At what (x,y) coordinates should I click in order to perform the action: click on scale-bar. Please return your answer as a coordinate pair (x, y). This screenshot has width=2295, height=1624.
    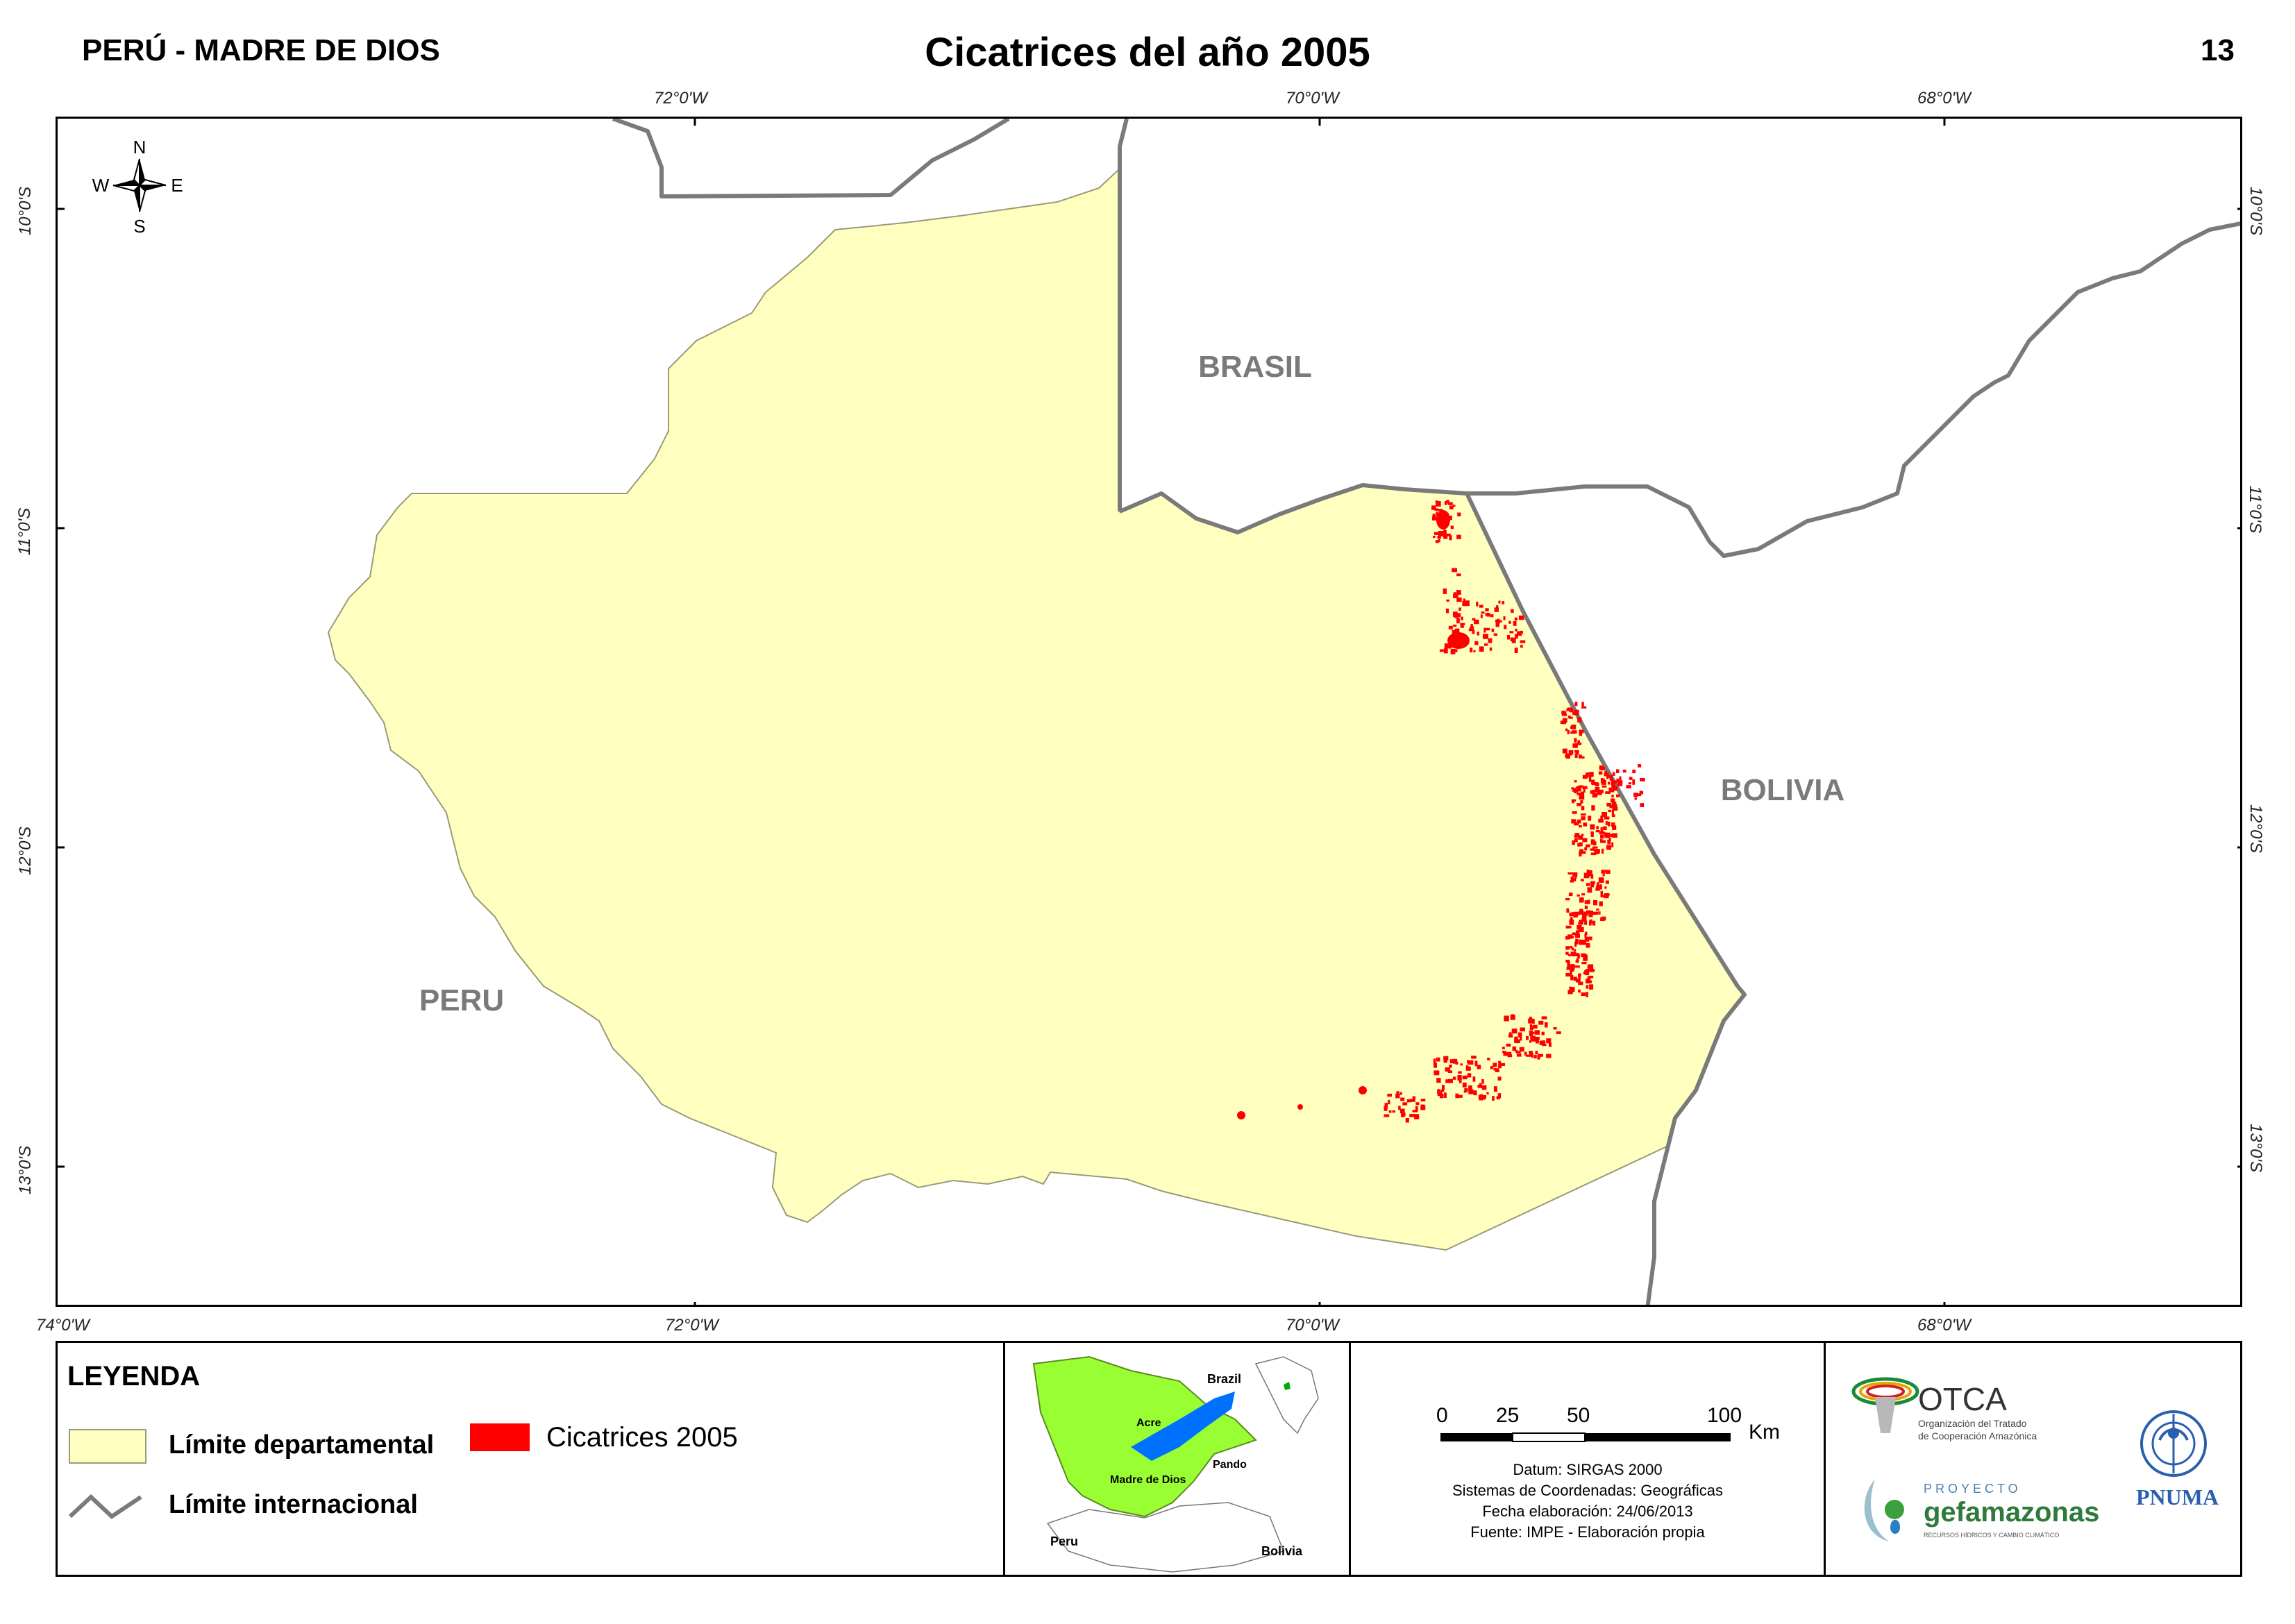
    Looking at the image, I should click on (1585, 1437).